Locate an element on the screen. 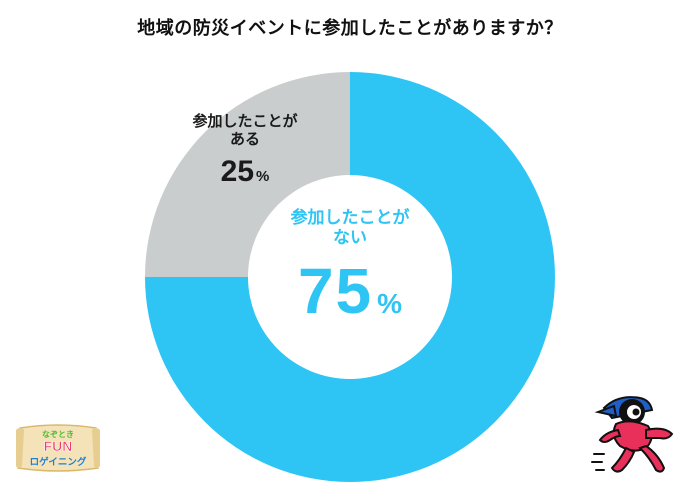 Image resolution: width=700 pixels, height=490 pixels. slice-value-aru: 25% is located at coordinates (245, 172).